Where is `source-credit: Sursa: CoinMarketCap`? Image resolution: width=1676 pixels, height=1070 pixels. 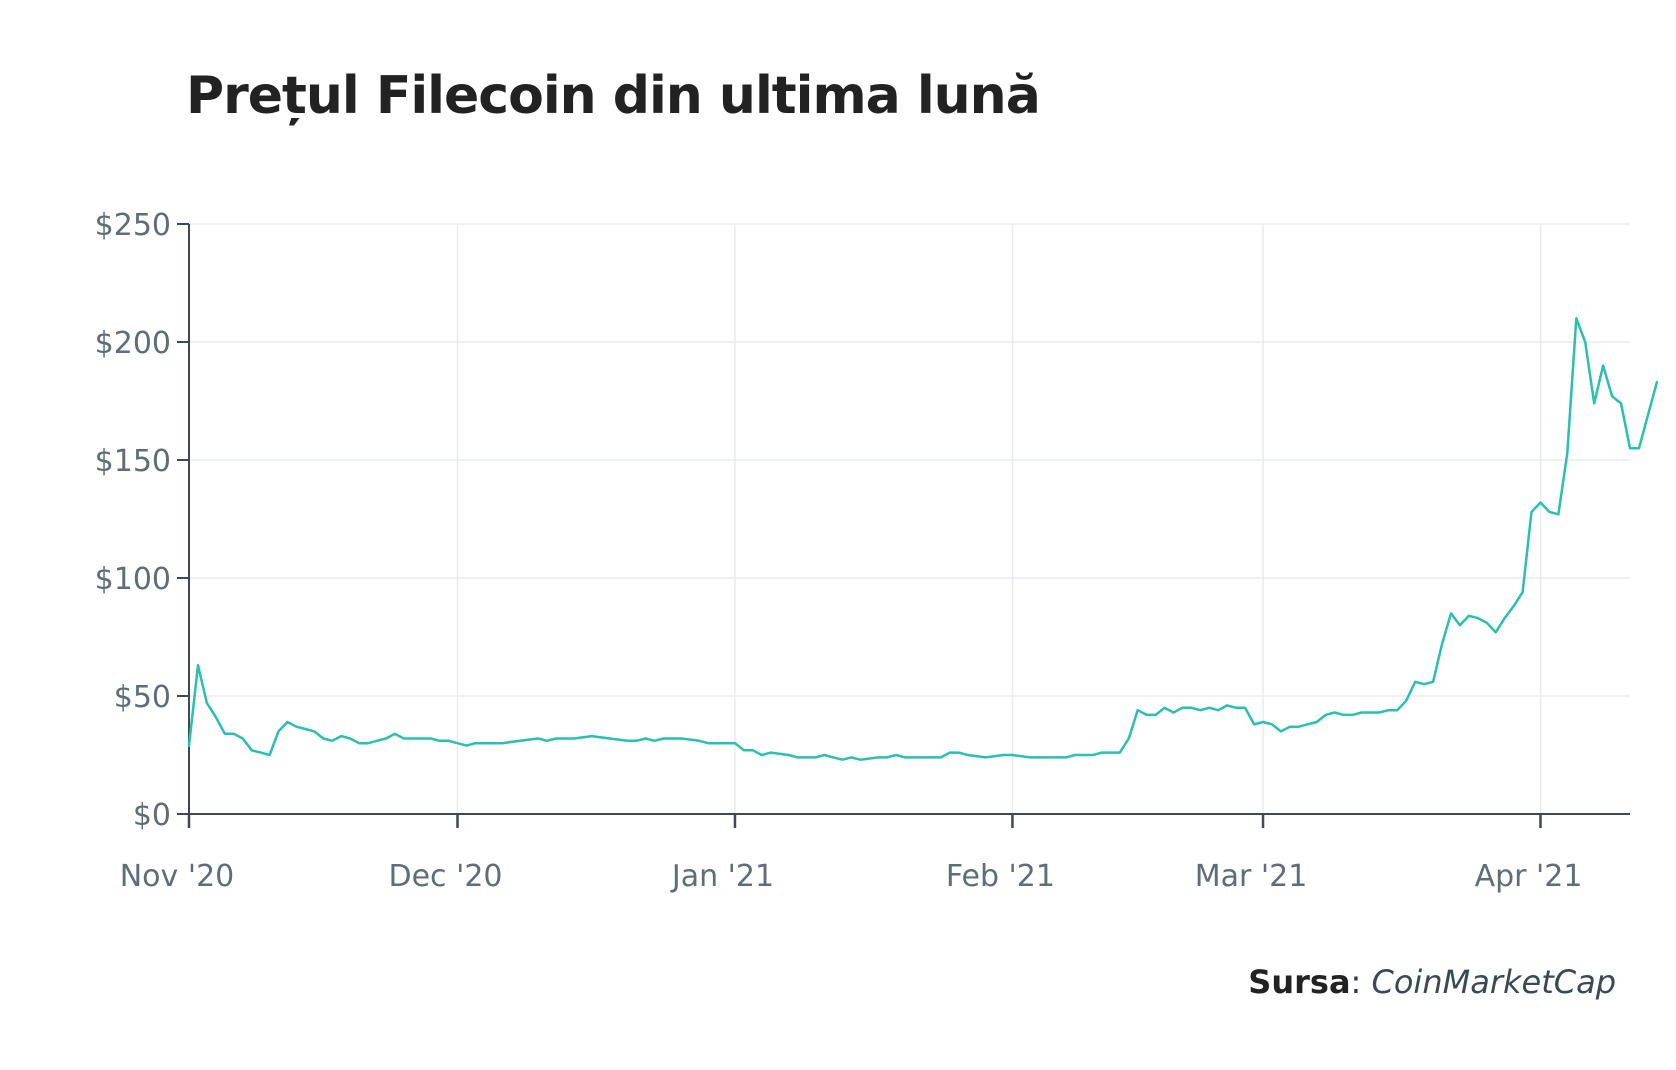
source-credit: Sursa: CoinMarketCap is located at coordinates (1432, 982).